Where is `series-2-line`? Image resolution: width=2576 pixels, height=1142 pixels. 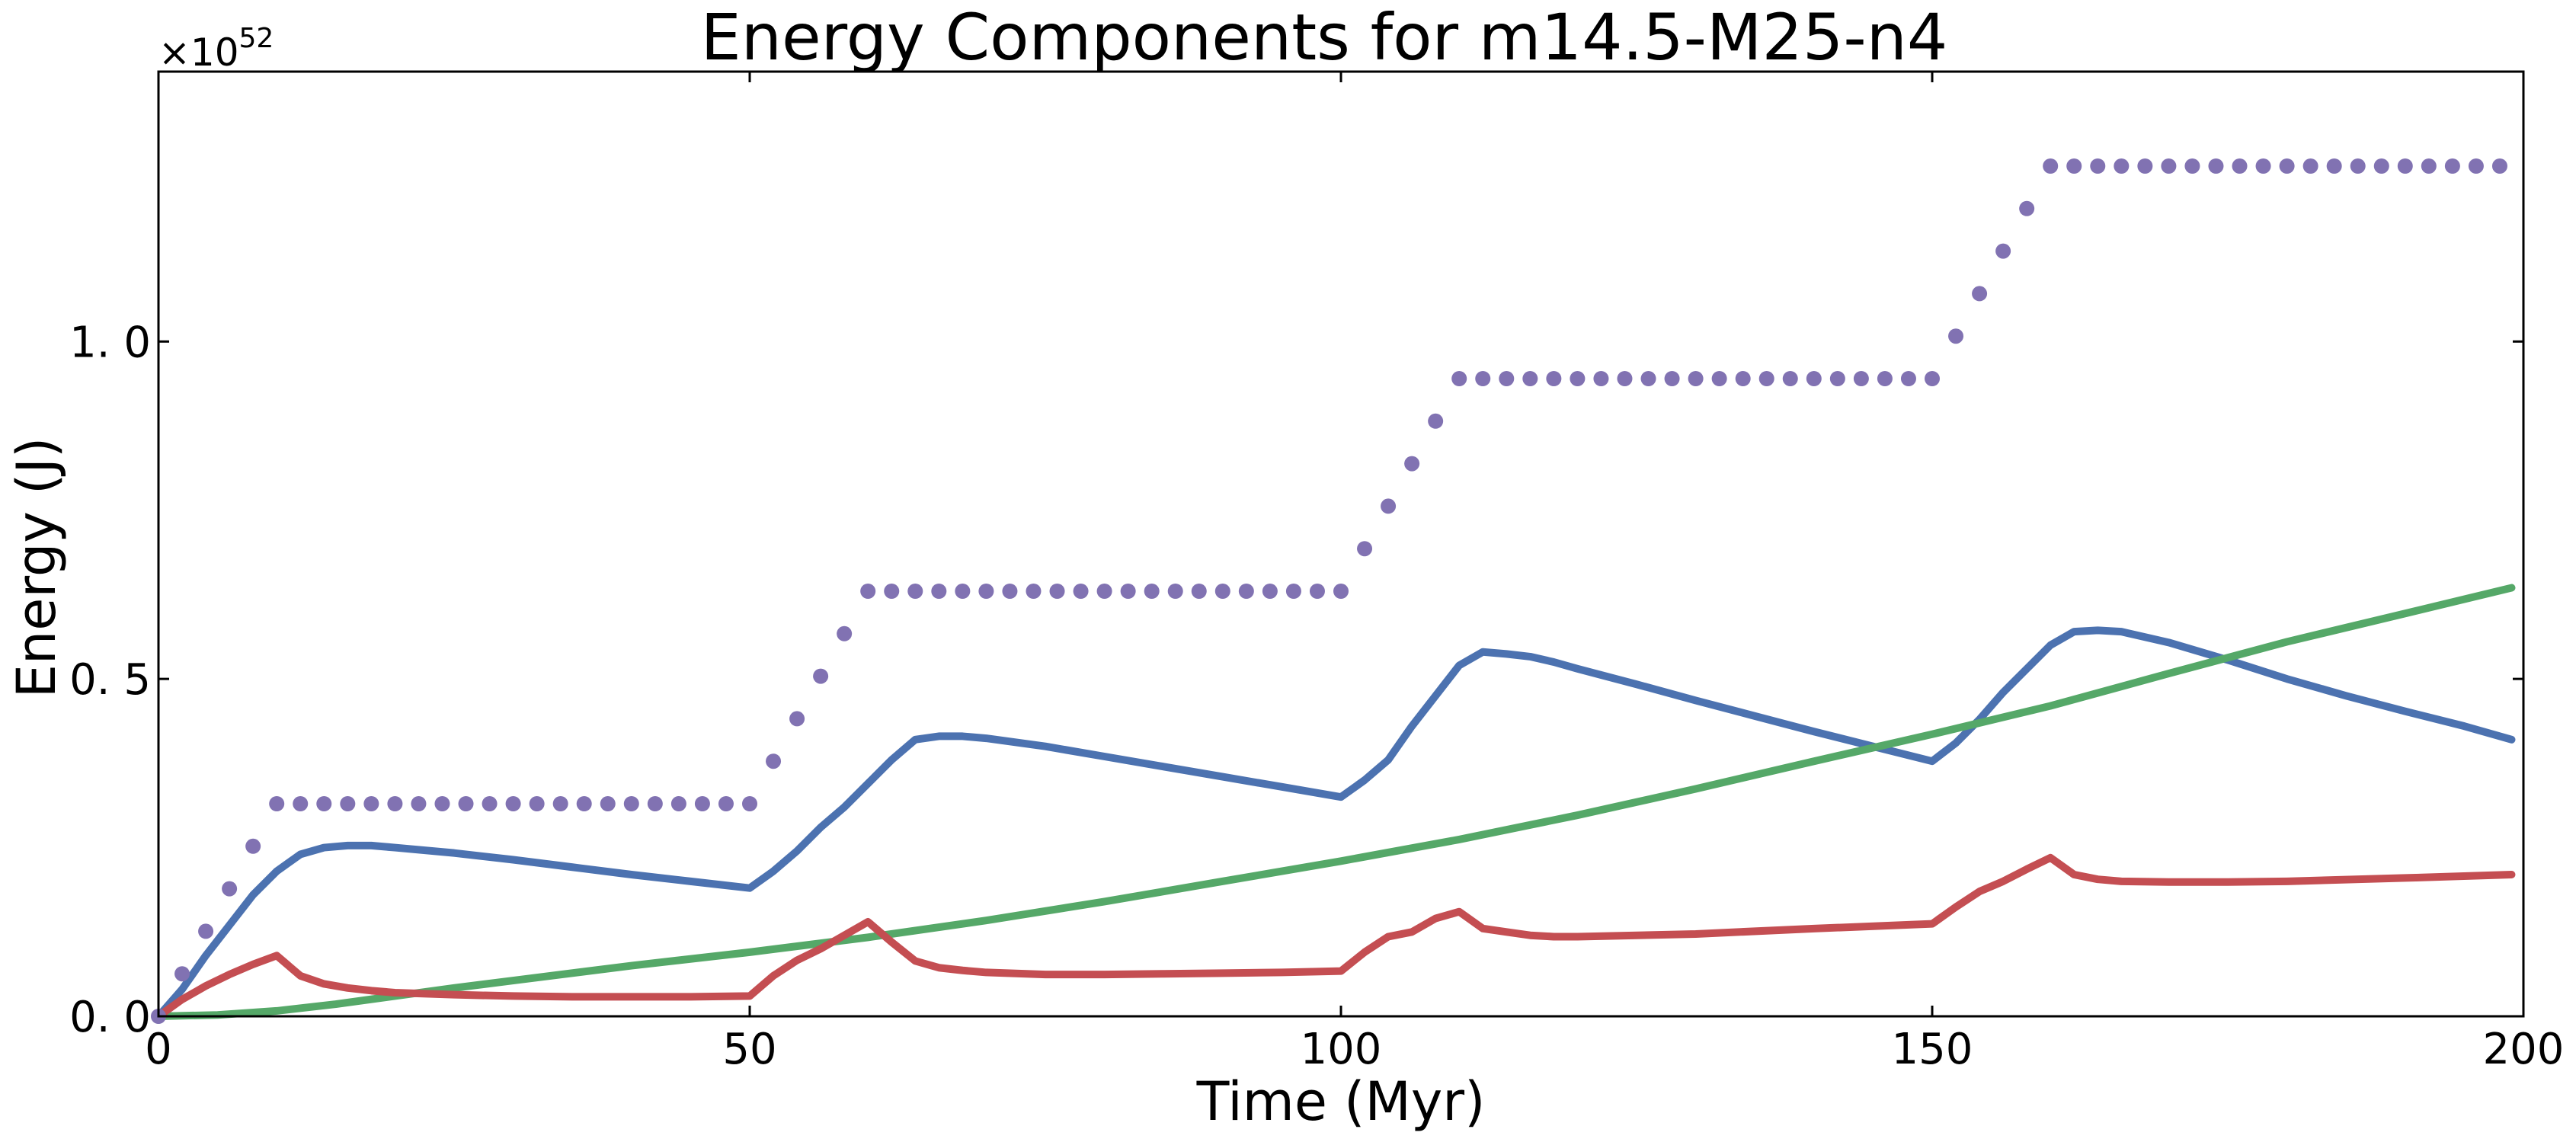 series-2-line is located at coordinates (1335, 936).